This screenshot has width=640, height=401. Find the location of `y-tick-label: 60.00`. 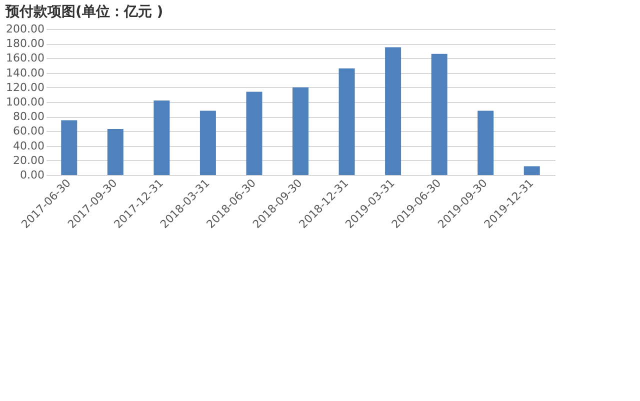

y-tick-label: 60.00 is located at coordinates (28, 131).